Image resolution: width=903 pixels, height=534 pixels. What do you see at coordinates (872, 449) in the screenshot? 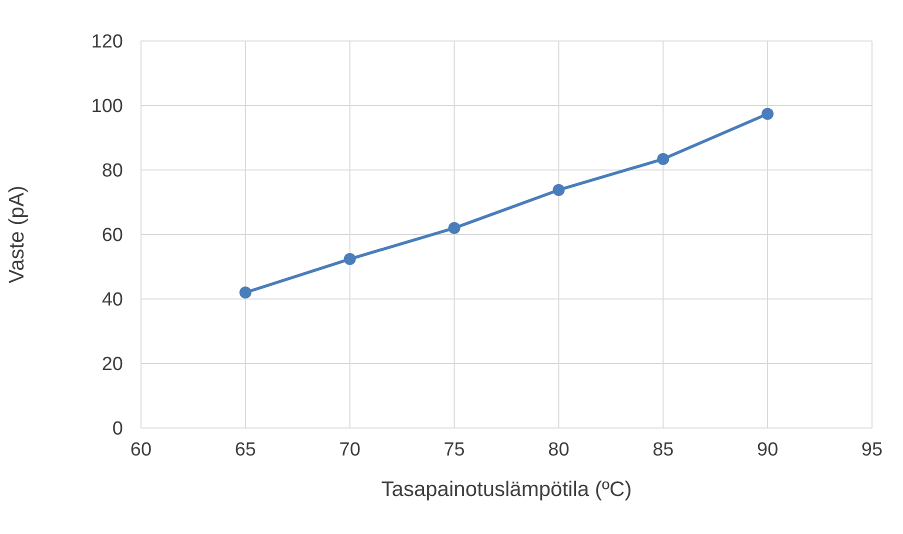
I see `x-tick-label: 95` at bounding box center [872, 449].